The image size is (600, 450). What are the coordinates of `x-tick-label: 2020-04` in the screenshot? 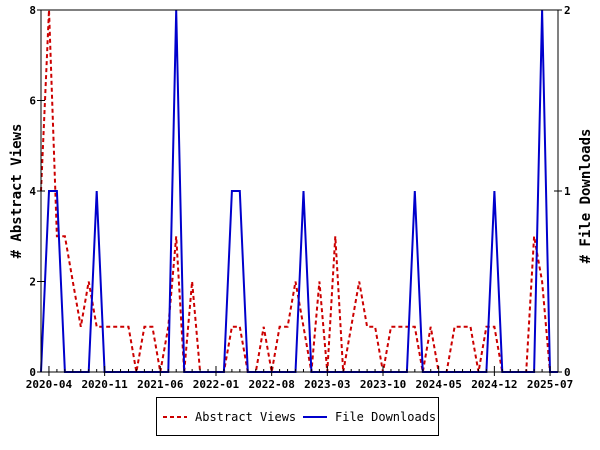 It's located at (49, 384).